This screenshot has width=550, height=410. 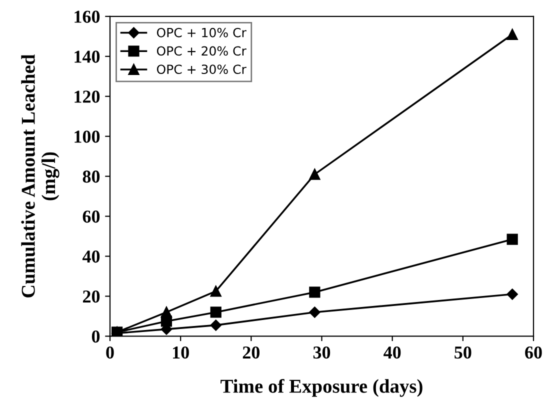 I want to click on legend-label: OPC + 20% Cr, so click(x=201, y=51).